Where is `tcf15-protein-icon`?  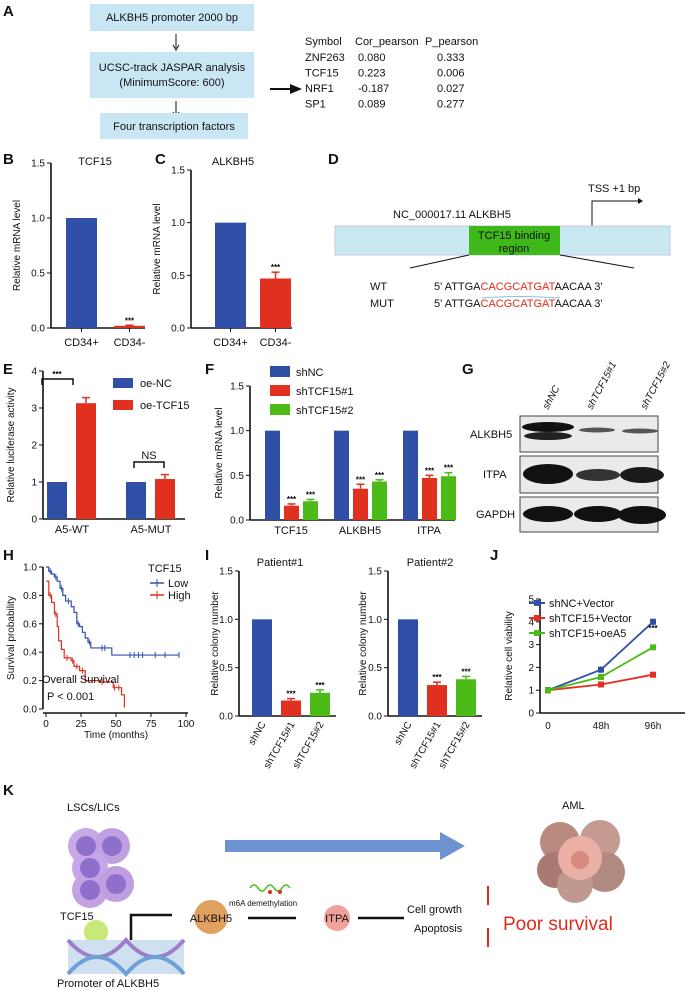 tcf15-protein-icon is located at coordinates (96, 932).